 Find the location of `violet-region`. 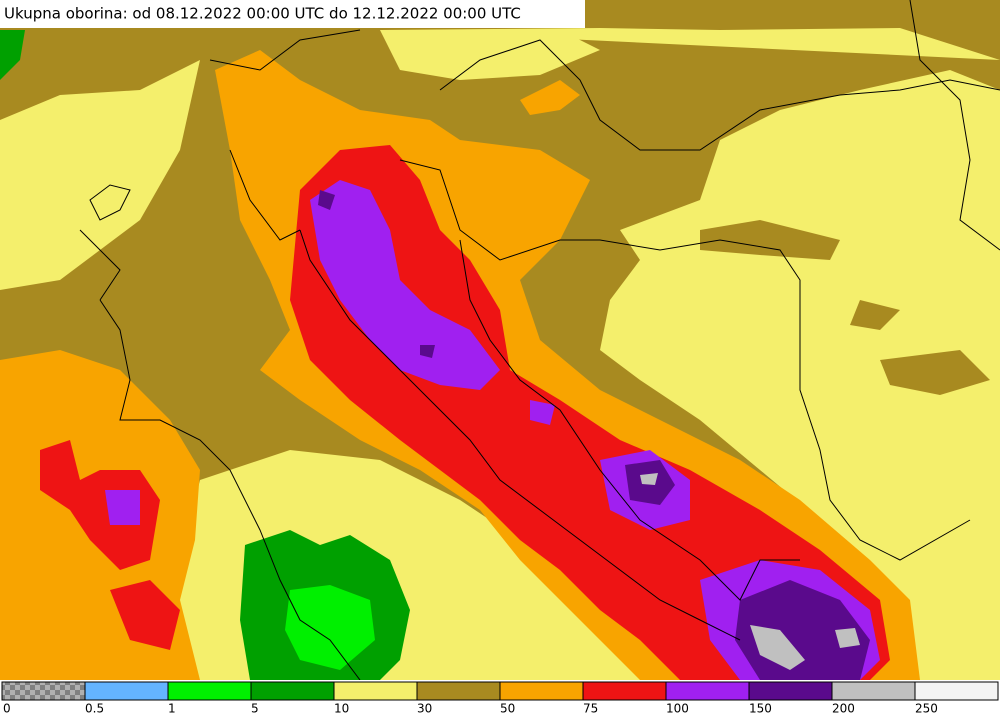

violet-region is located at coordinates (405, 285).